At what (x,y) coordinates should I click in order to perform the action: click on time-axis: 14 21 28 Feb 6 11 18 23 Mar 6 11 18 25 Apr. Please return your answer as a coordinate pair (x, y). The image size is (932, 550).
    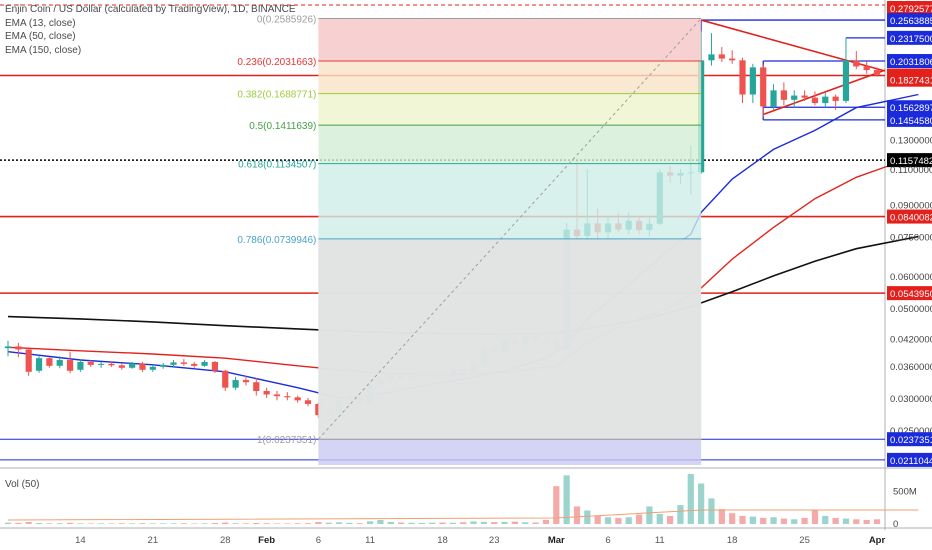
    Looking at the image, I should click on (480, 540).